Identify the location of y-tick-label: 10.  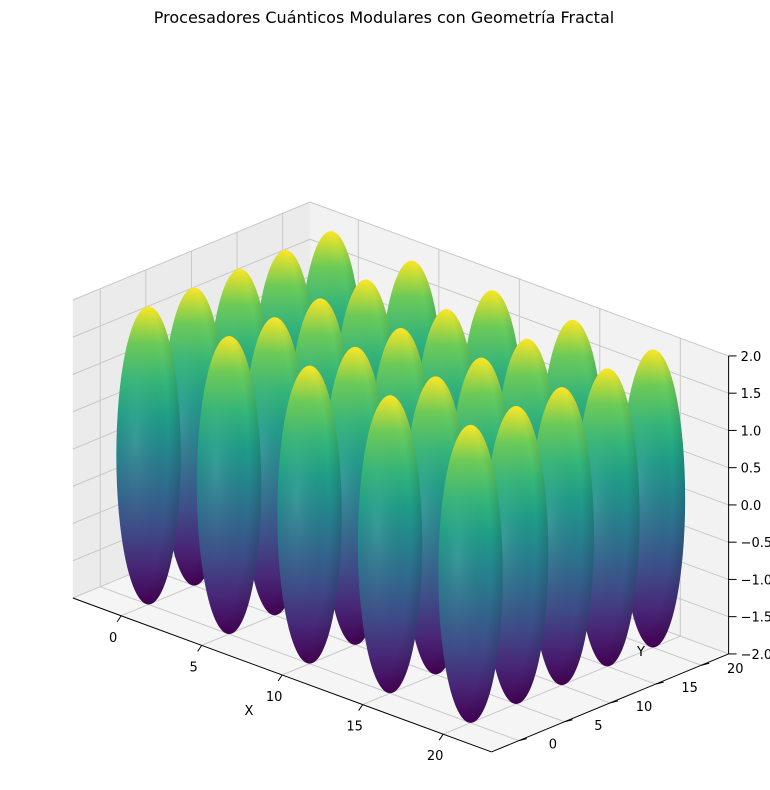
(644, 707).